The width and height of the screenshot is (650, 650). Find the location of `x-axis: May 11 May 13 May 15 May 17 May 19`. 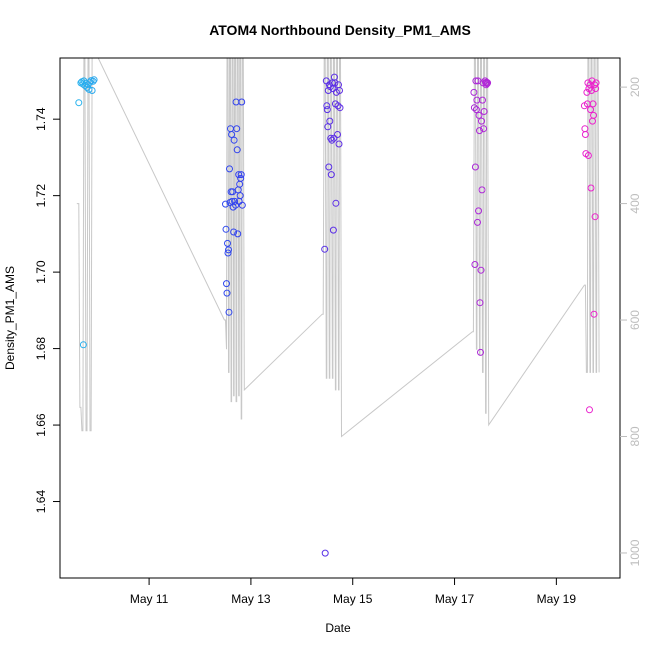

x-axis: May 11 May 13 May 15 May 17 May 19 is located at coordinates (353, 592).